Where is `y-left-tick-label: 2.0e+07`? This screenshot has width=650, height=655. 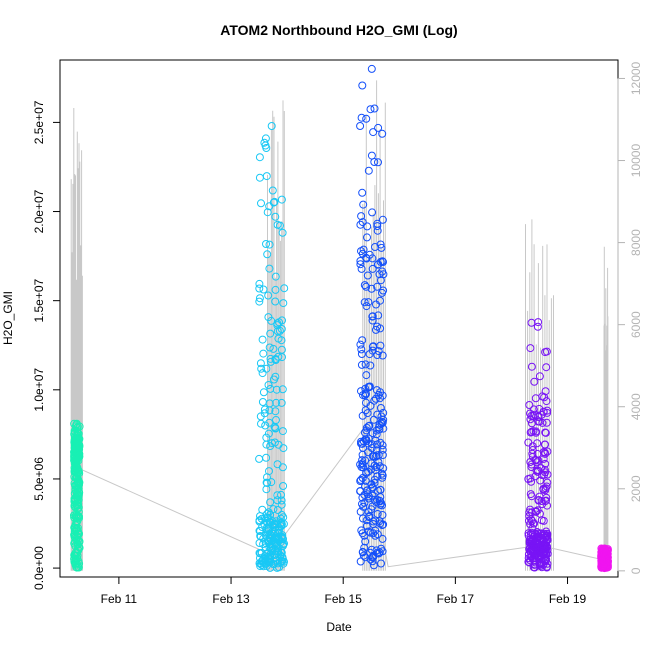 y-left-tick-label: 2.0e+07 is located at coordinates (39, 211).